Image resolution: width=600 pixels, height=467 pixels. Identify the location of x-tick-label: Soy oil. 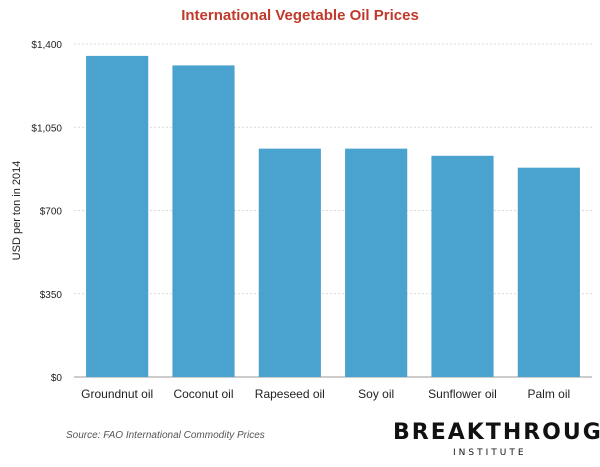
(376, 394).